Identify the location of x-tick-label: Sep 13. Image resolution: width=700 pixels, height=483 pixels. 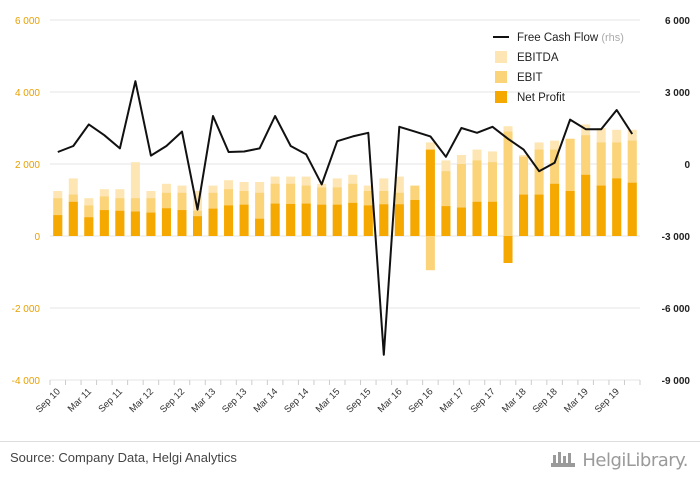
(234, 400).